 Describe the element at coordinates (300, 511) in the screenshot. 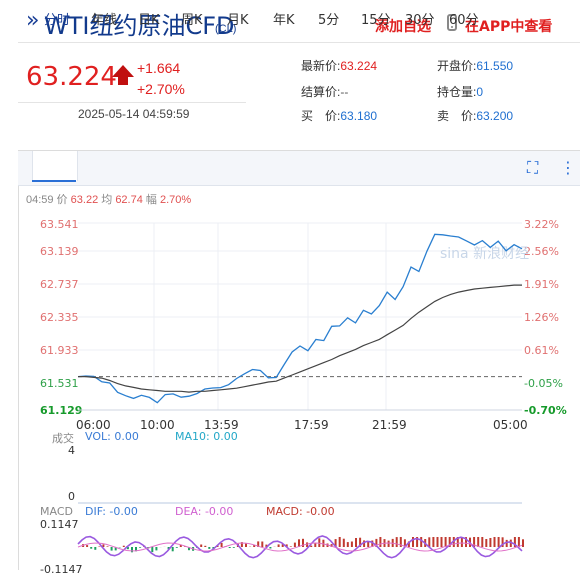

I see `macd-value: MACD: -0.00` at that location.